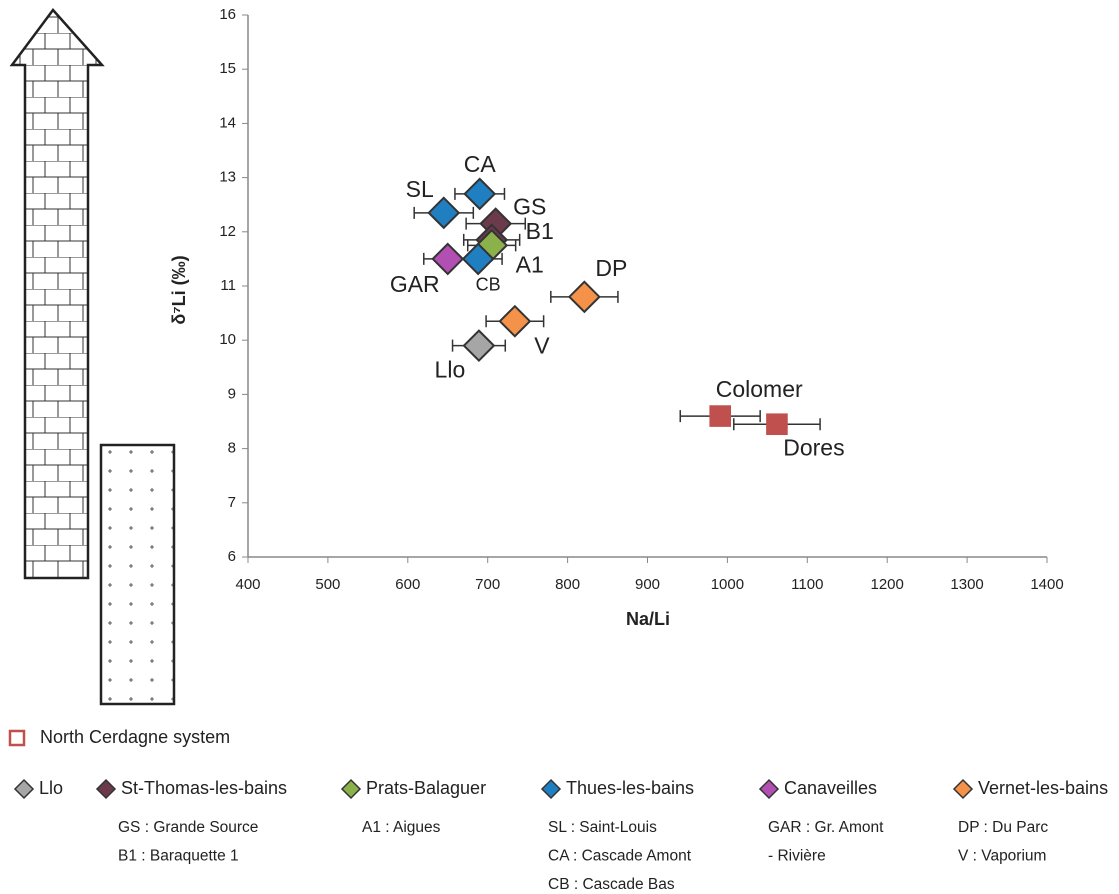 This screenshot has height=894, width=1119. I want to click on point-label: GAR, so click(415, 284).